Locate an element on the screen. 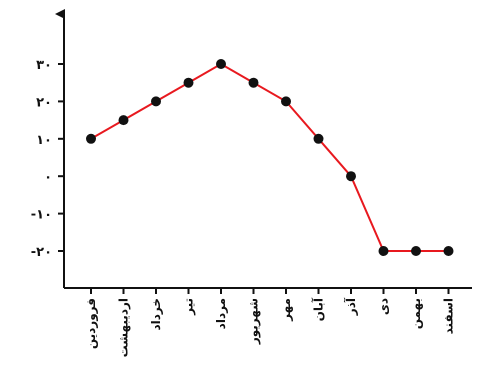 The width and height of the screenshot is (486, 374). y-tick-label: -۲۰ is located at coordinates (41, 252).